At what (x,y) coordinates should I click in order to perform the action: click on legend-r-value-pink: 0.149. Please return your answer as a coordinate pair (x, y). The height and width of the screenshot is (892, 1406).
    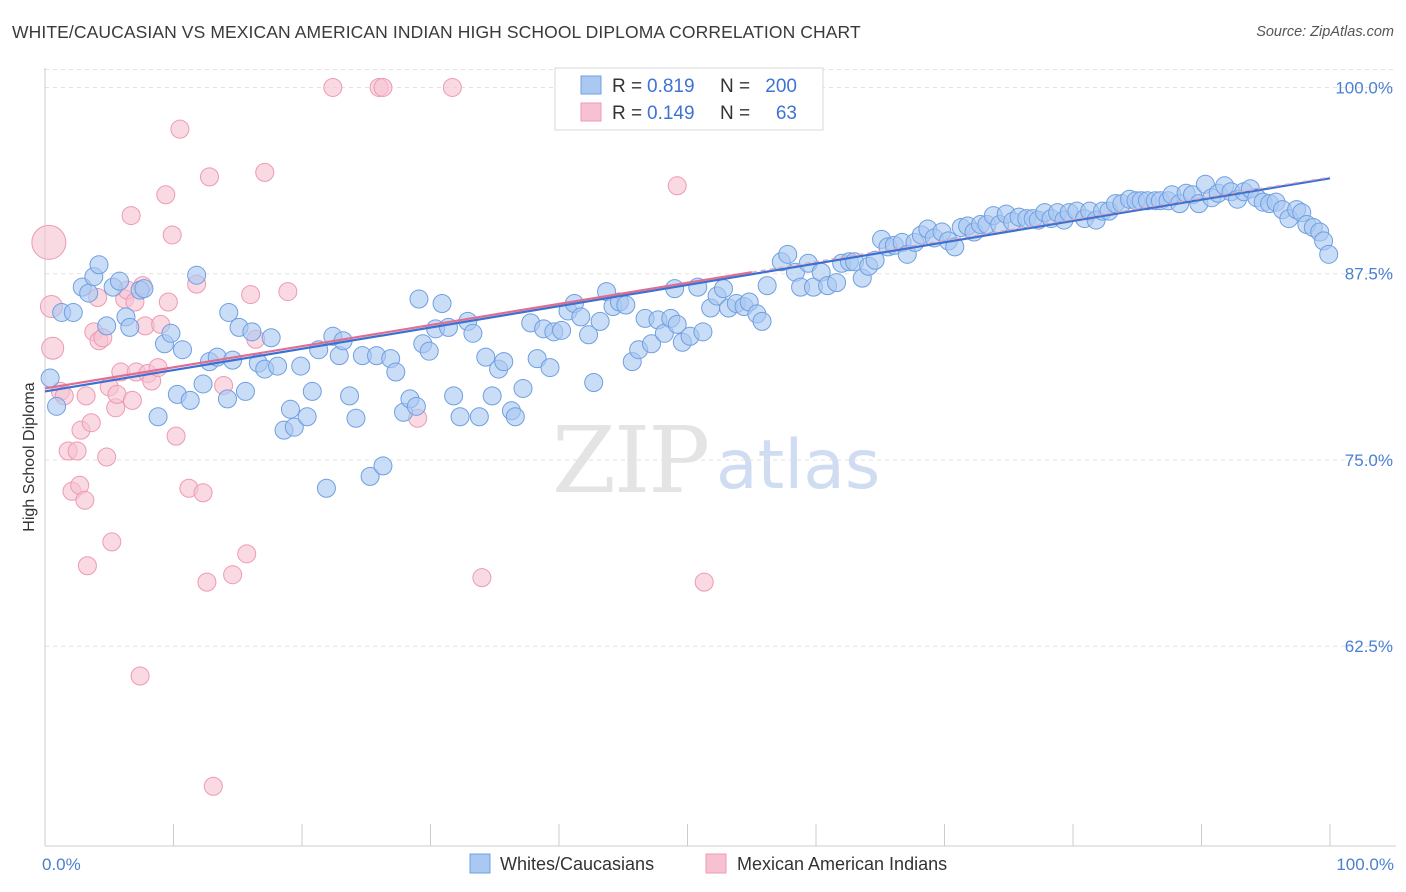
    Looking at the image, I should click on (671, 113).